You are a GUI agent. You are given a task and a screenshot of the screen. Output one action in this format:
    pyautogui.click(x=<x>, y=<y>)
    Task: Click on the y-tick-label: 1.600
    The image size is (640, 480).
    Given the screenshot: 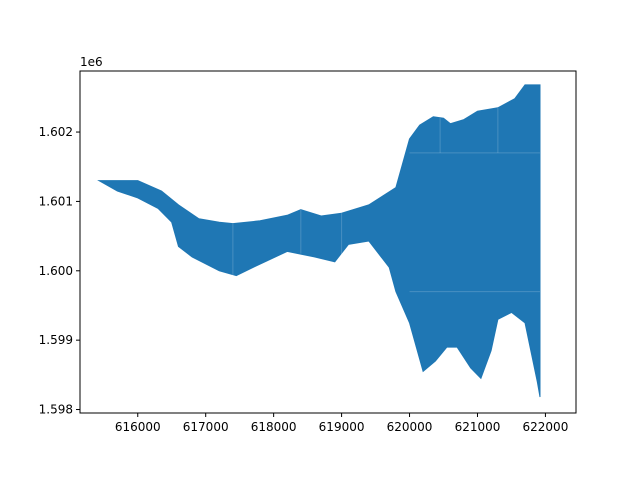 What is the action you would take?
    pyautogui.click(x=56, y=271)
    